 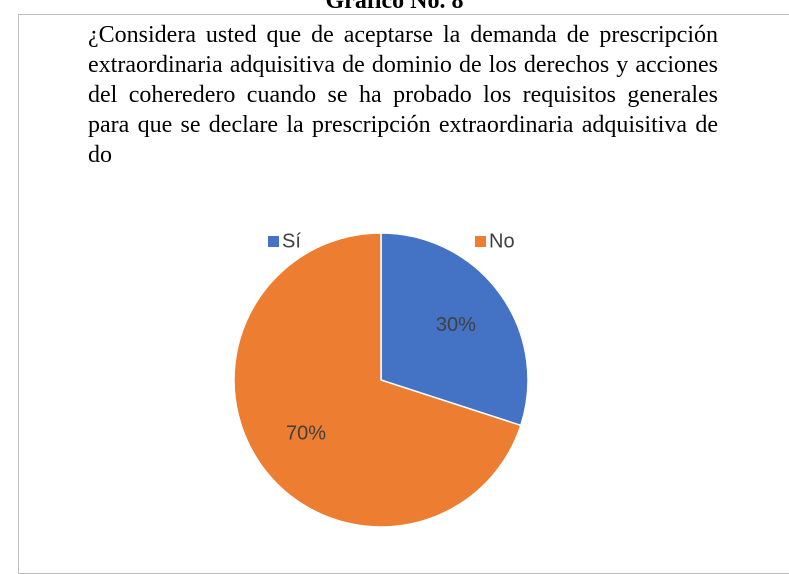 I want to click on data-label: 30%, so click(x=456, y=325).